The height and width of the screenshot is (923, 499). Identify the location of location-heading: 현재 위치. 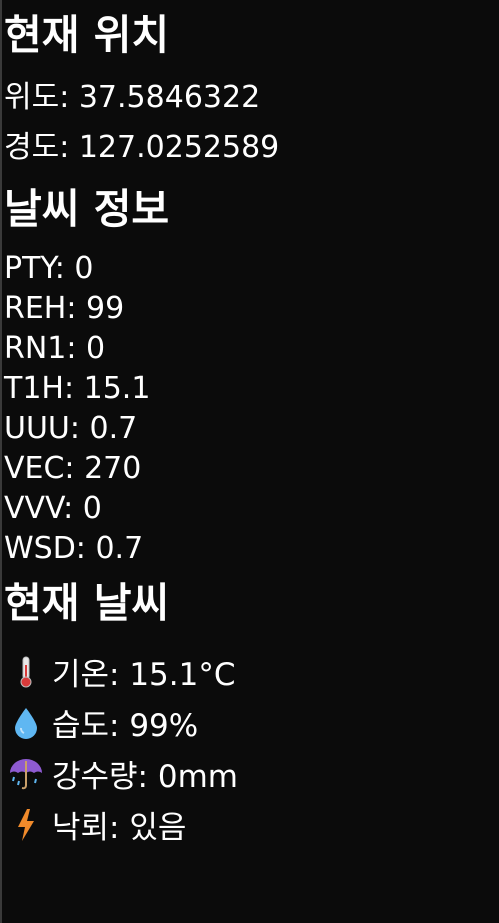
(87, 35).